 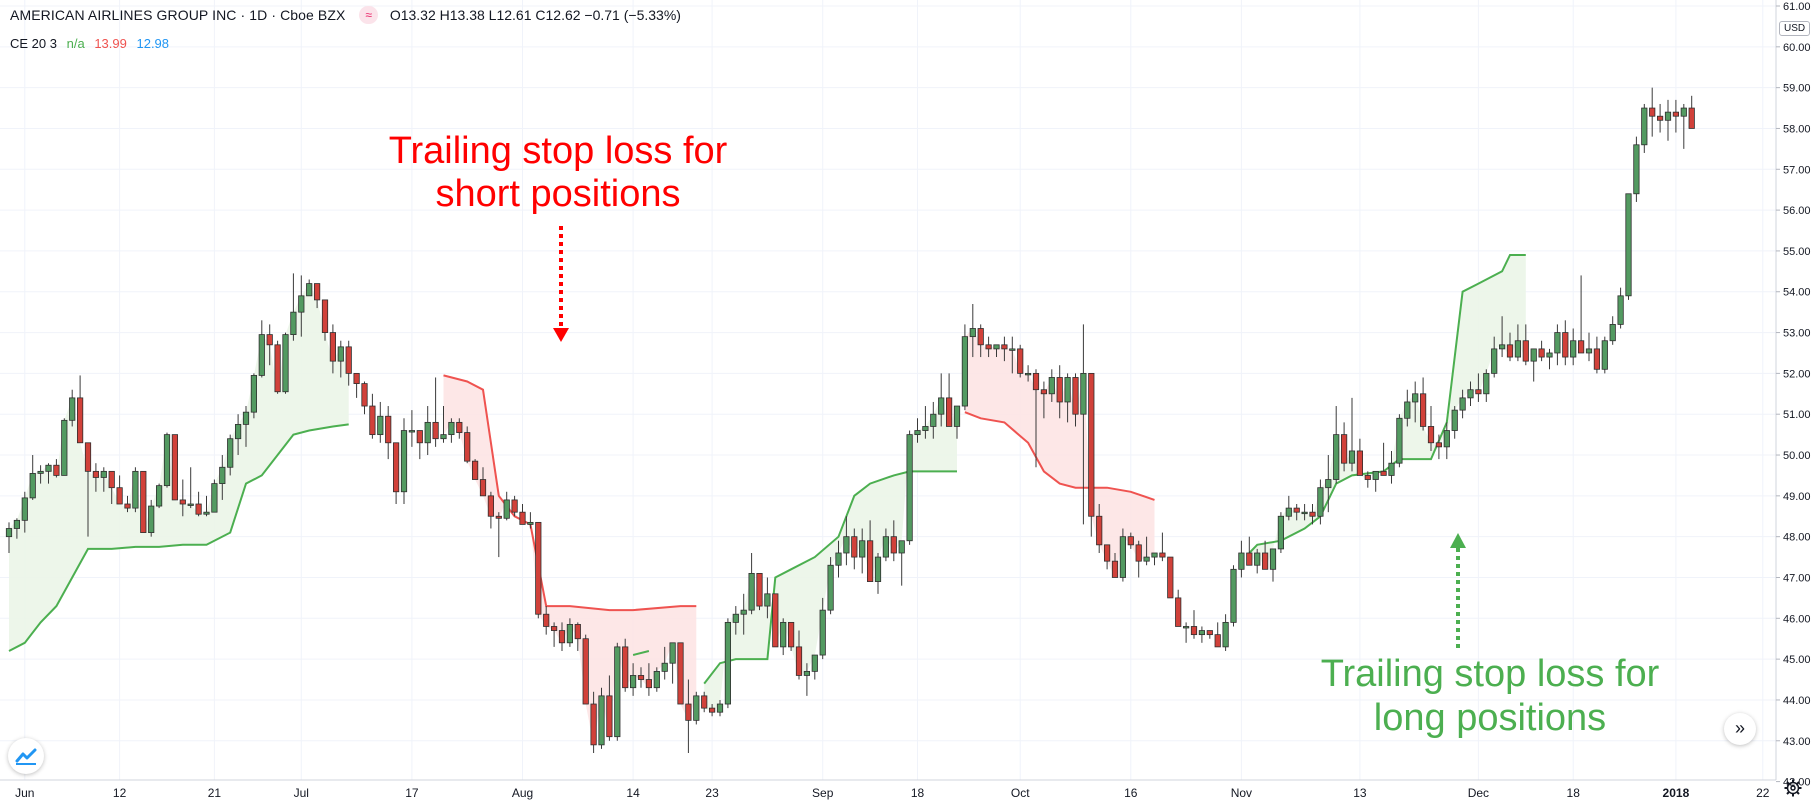 I want to click on price-axis, so click(x=1797, y=401).